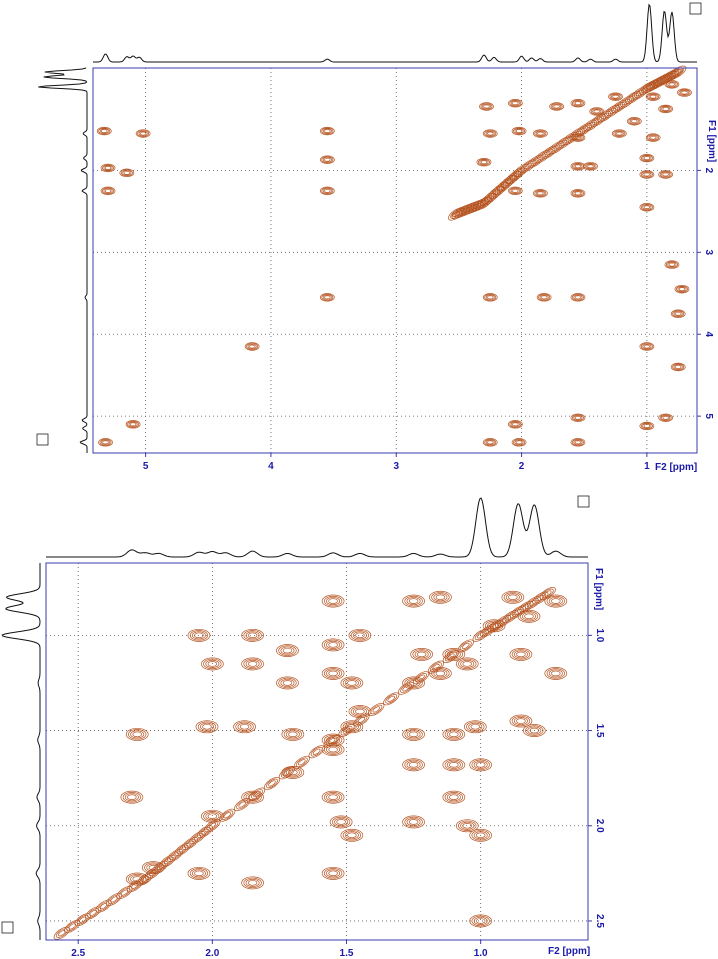  Describe the element at coordinates (21, 751) in the screenshot. I see `bottom-f1-projection-trace` at that location.